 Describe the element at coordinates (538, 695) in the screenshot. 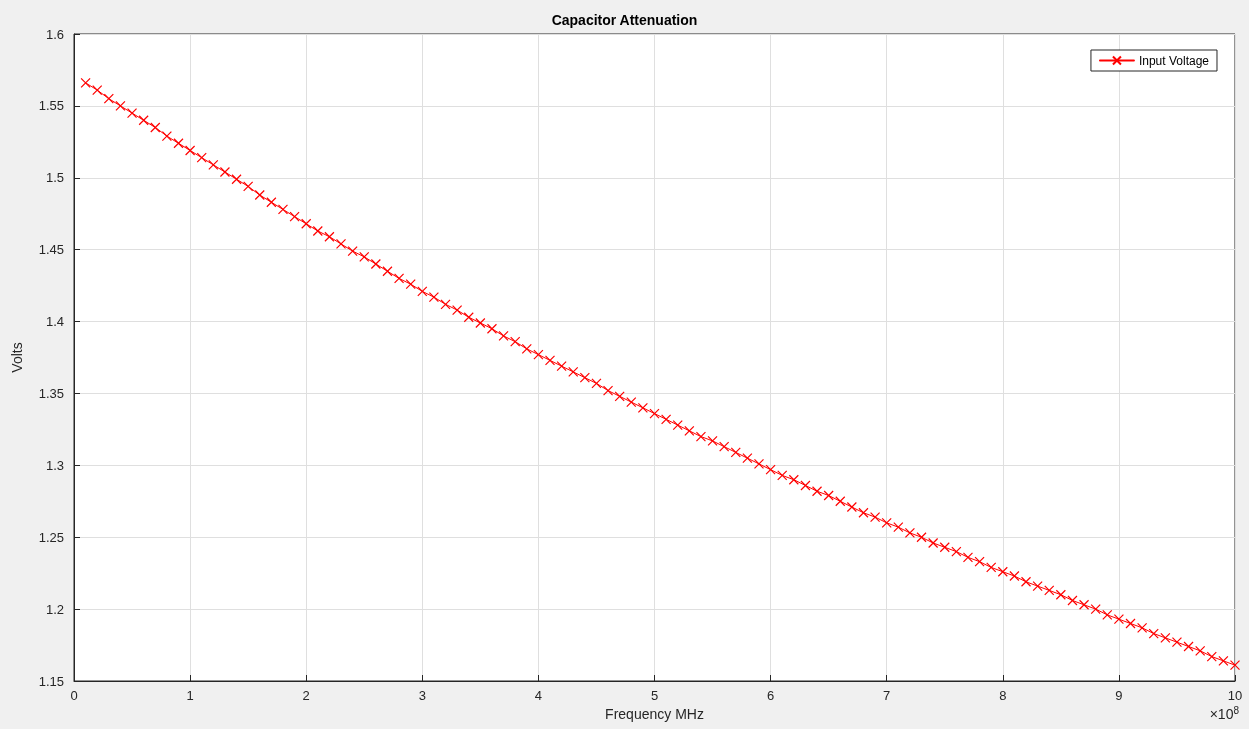

I see `x-tick-label: 4` at that location.